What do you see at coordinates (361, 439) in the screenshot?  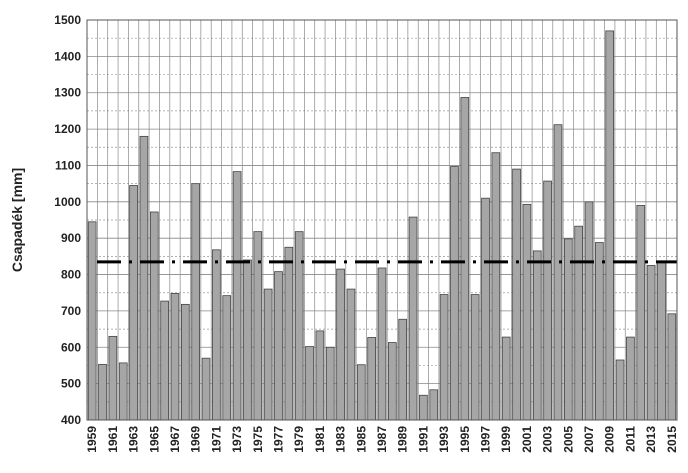 I see `x-tick-label: 1985` at bounding box center [361, 439].